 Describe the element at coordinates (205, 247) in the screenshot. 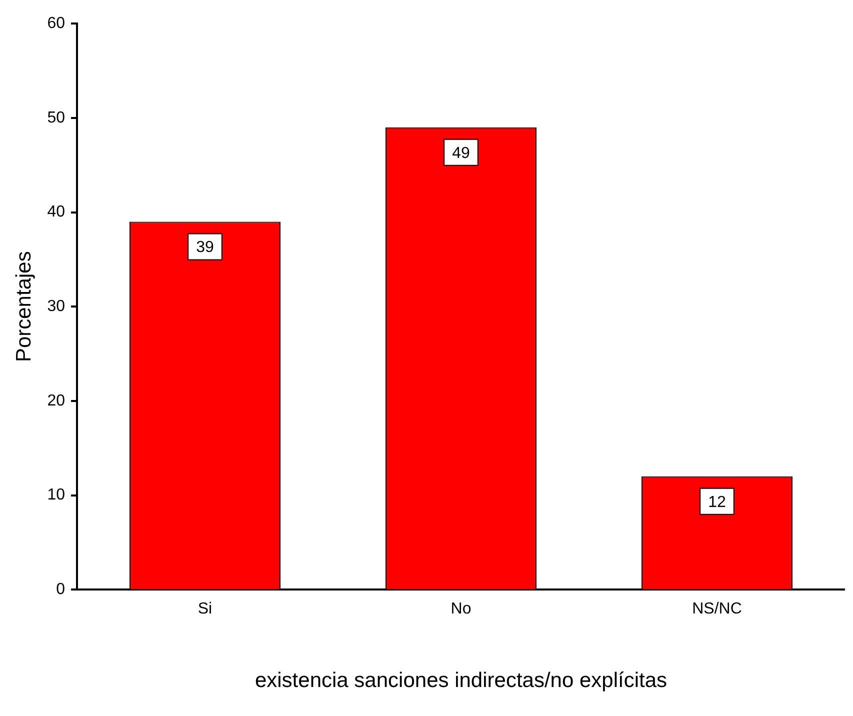

I see `data-label: 39` at that location.